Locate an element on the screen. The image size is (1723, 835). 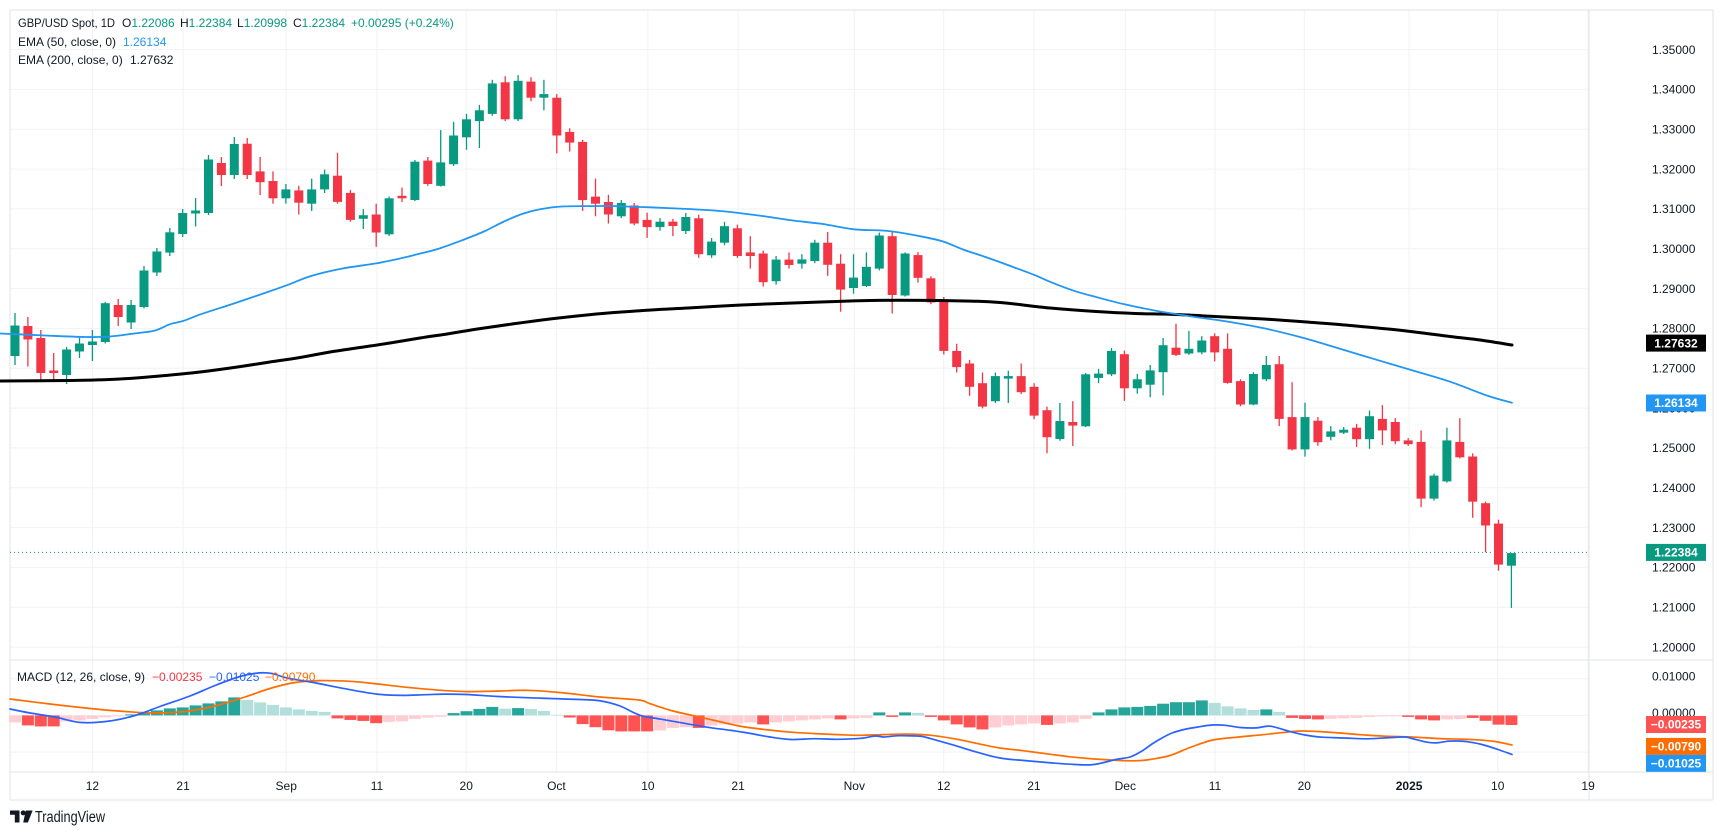
svg-text: 1.30000 is located at coordinates (1674, 249).